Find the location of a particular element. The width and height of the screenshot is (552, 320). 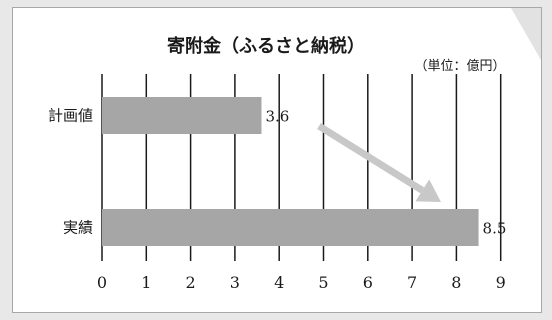

data-label: 3.6 is located at coordinates (277, 117).